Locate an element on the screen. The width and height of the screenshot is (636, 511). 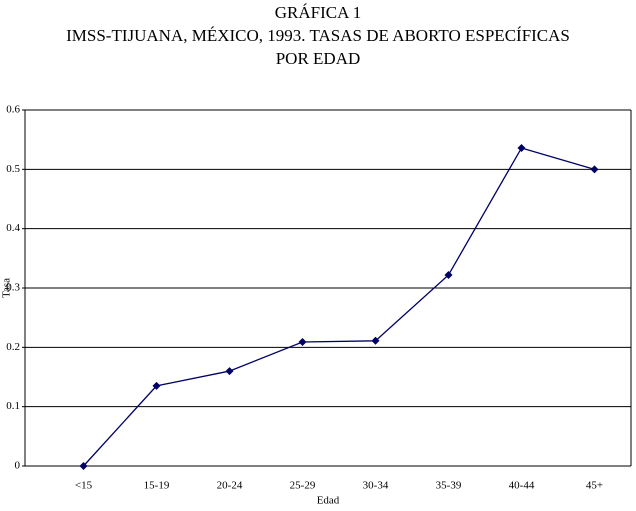
x-tick-label: 30-34 is located at coordinates (376, 486).